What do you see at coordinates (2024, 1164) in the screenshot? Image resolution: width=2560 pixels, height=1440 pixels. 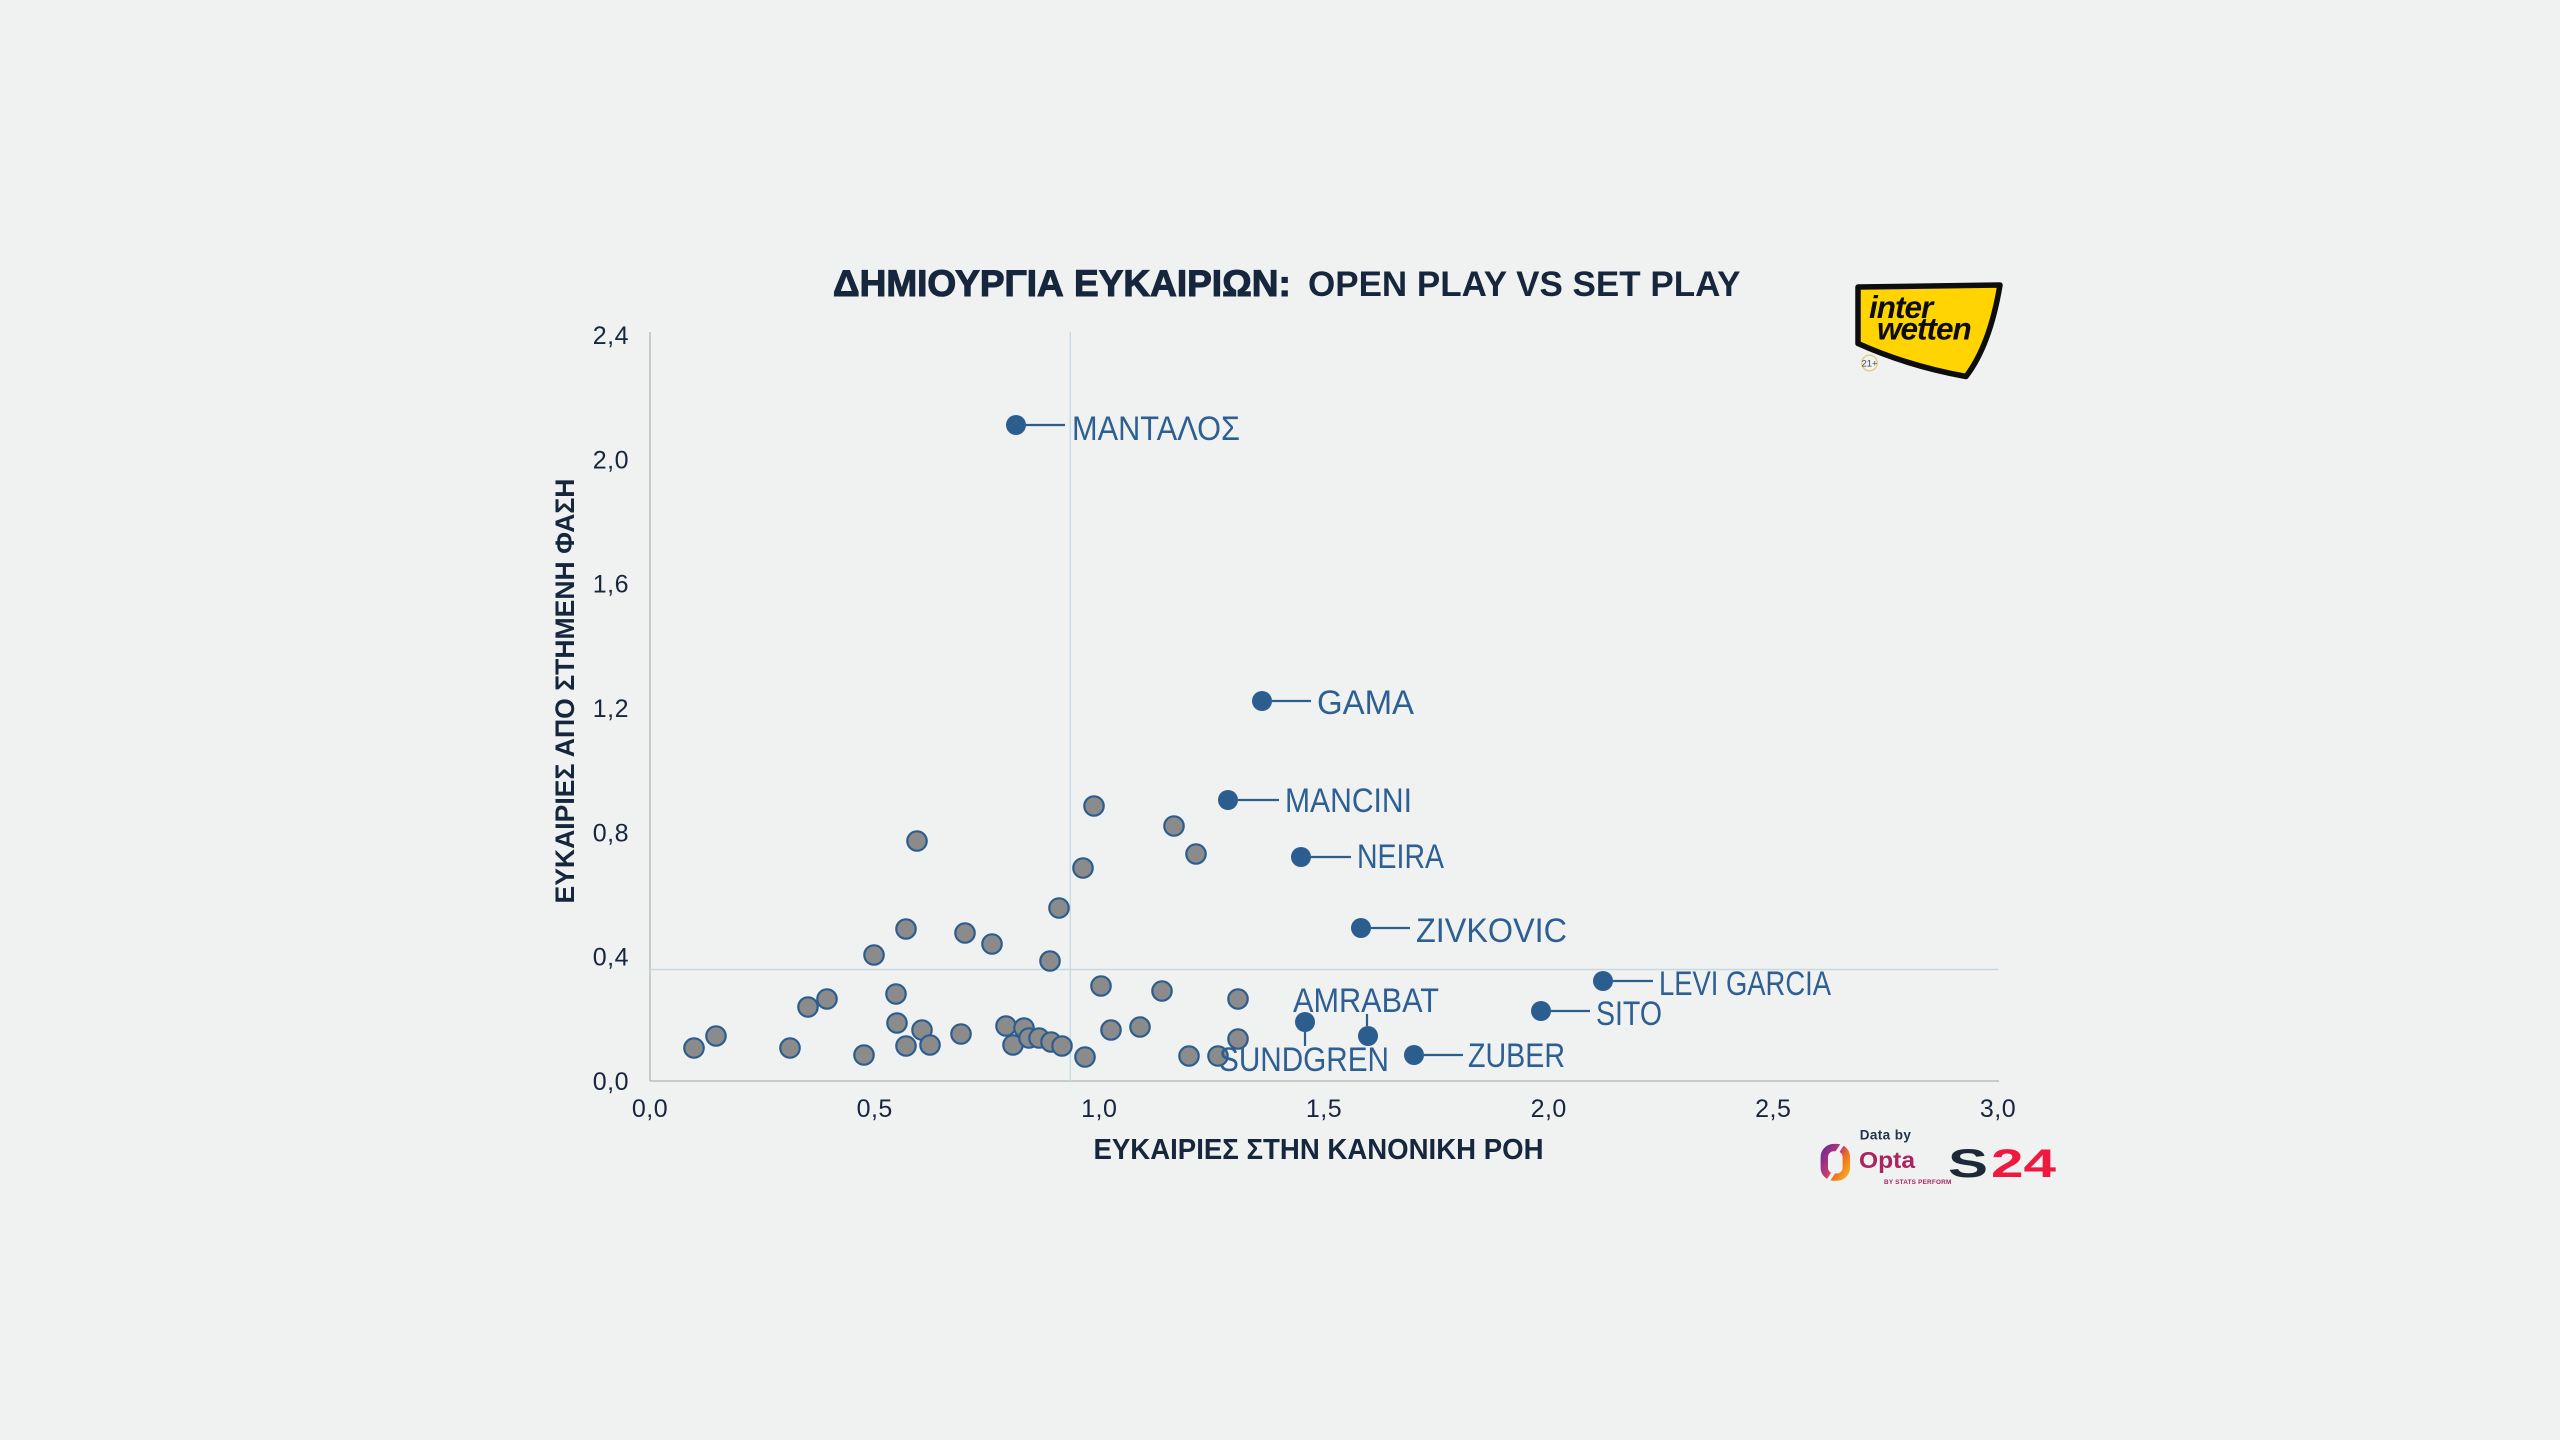 I see `svg-text: 24` at bounding box center [2024, 1164].